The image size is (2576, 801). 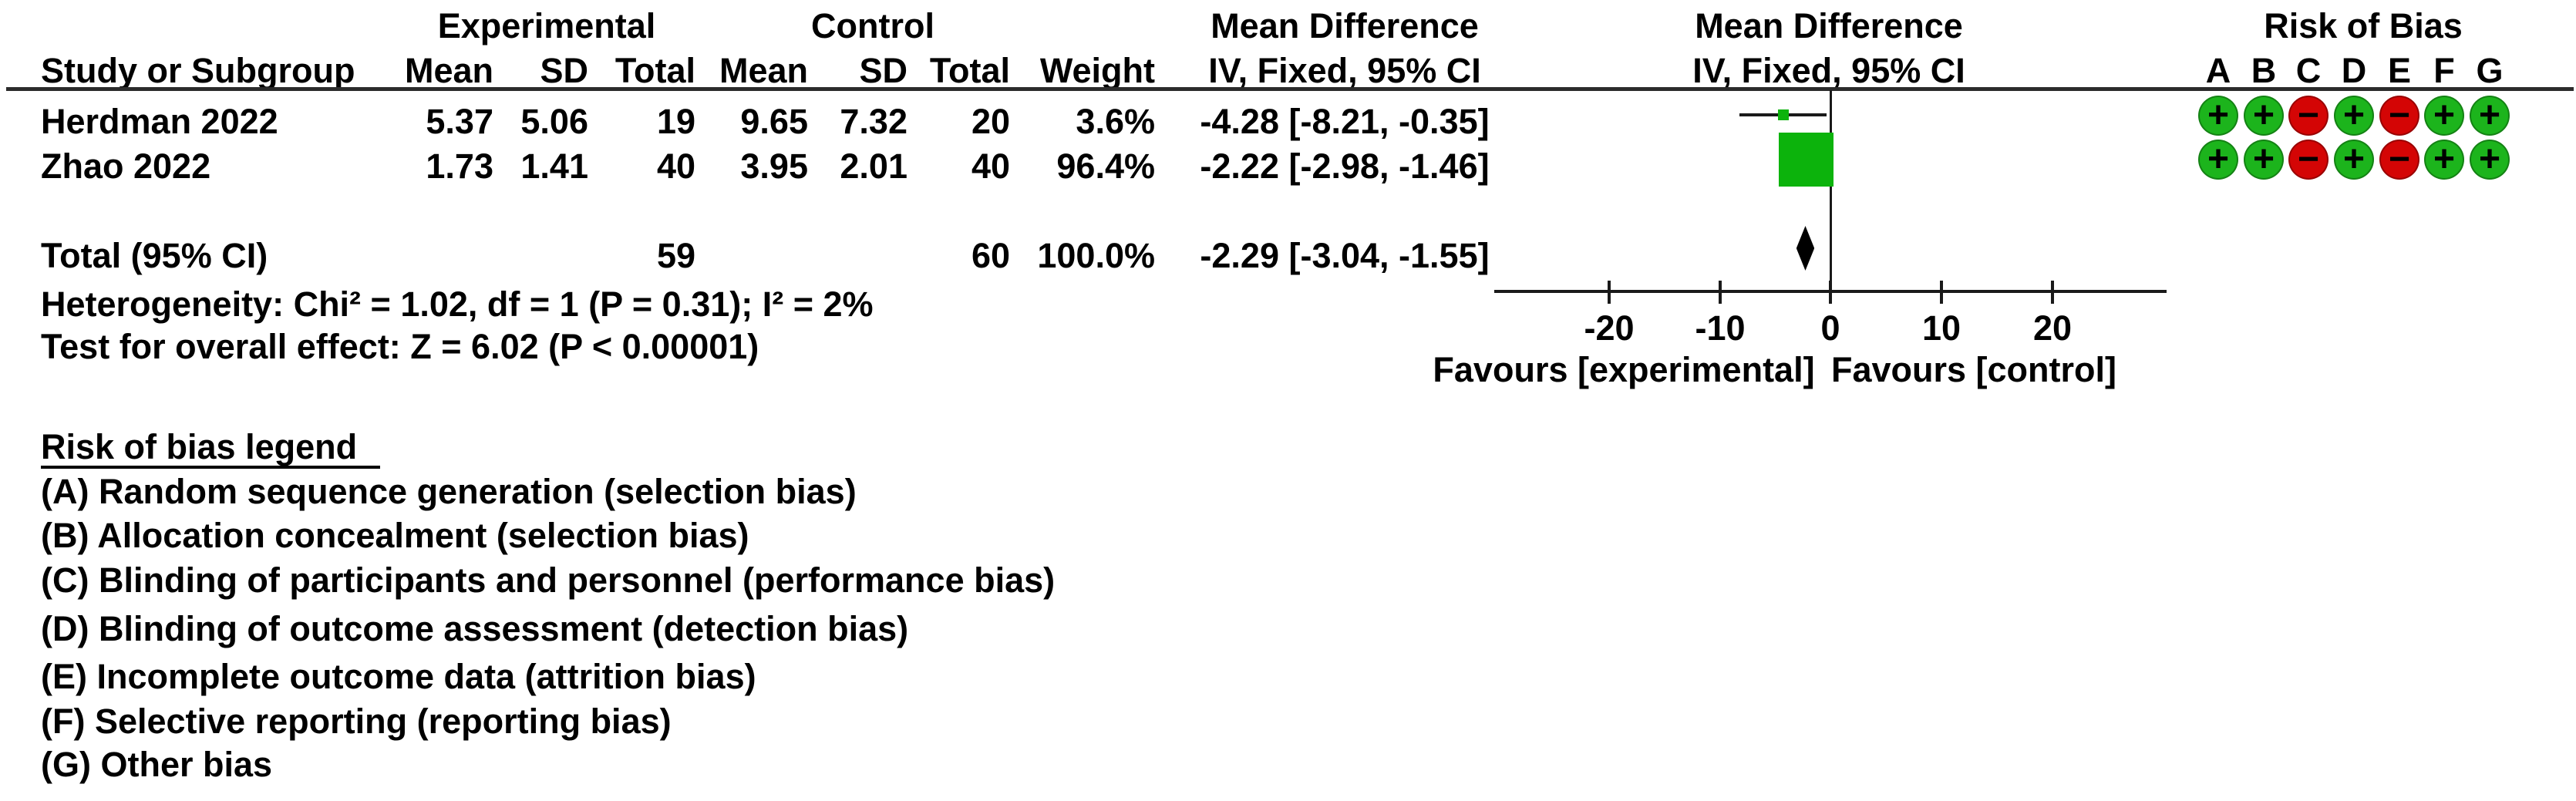 What do you see at coordinates (460, 121) in the screenshot?
I see `cell-mean-exp: 5.37` at bounding box center [460, 121].